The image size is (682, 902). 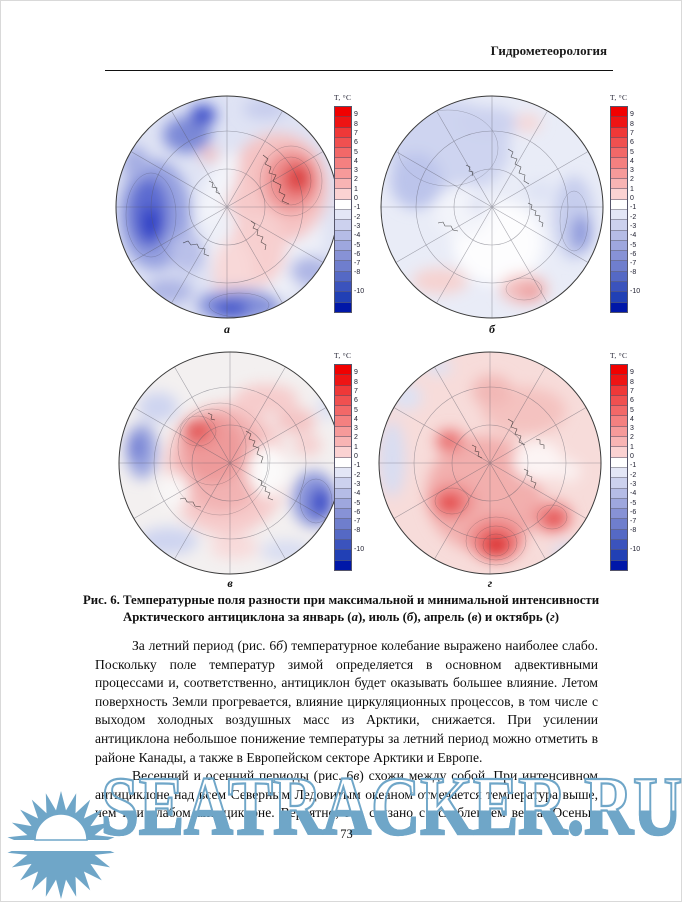 I want to click on watermark-text: SEATRACKER.RU, so click(x=391, y=807).